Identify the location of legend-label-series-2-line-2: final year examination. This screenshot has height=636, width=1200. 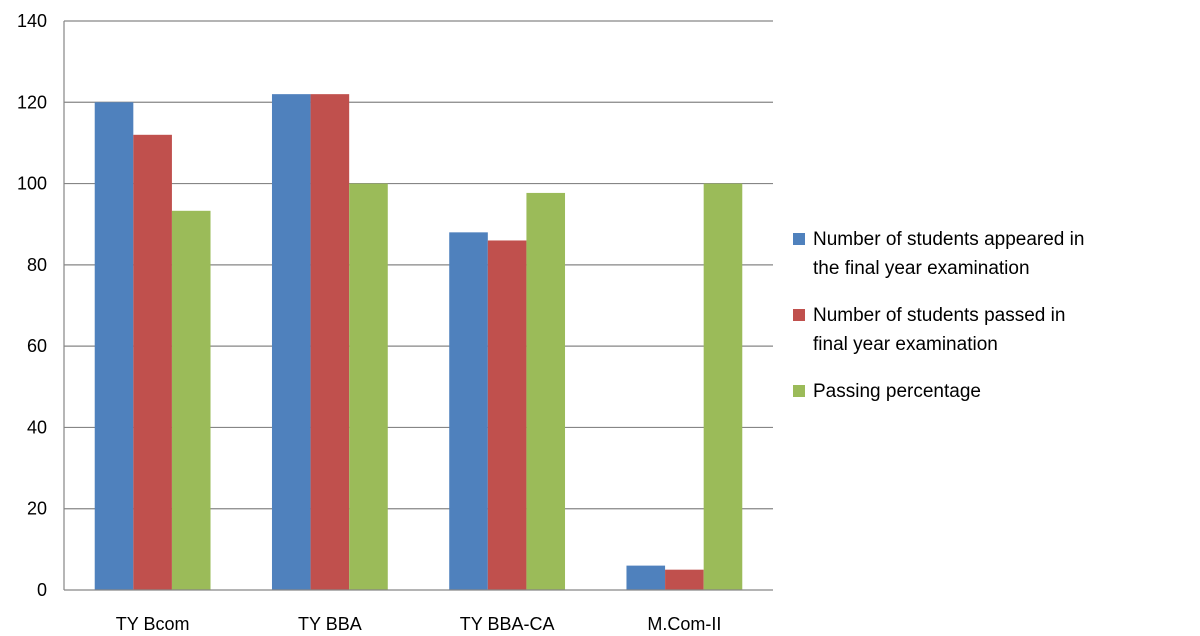
(905, 344).